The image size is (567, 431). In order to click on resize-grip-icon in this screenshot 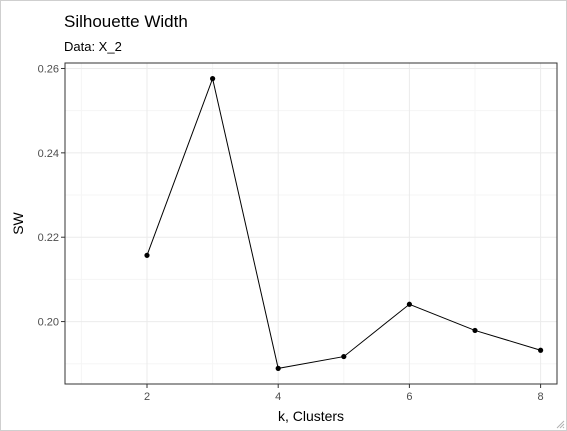, I will do `click(560, 424)`.